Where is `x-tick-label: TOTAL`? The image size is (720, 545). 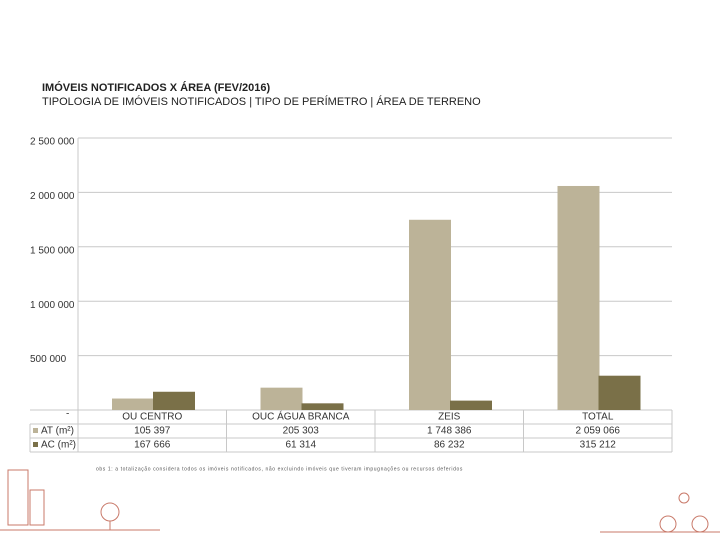 x-tick-label: TOTAL is located at coordinates (598, 417).